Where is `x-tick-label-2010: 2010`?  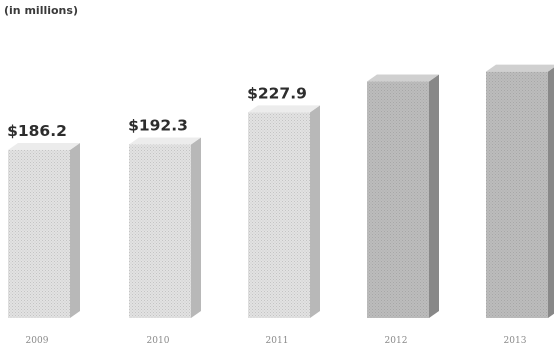
x-tick-label-2010: 2010 is located at coordinates (158, 341).